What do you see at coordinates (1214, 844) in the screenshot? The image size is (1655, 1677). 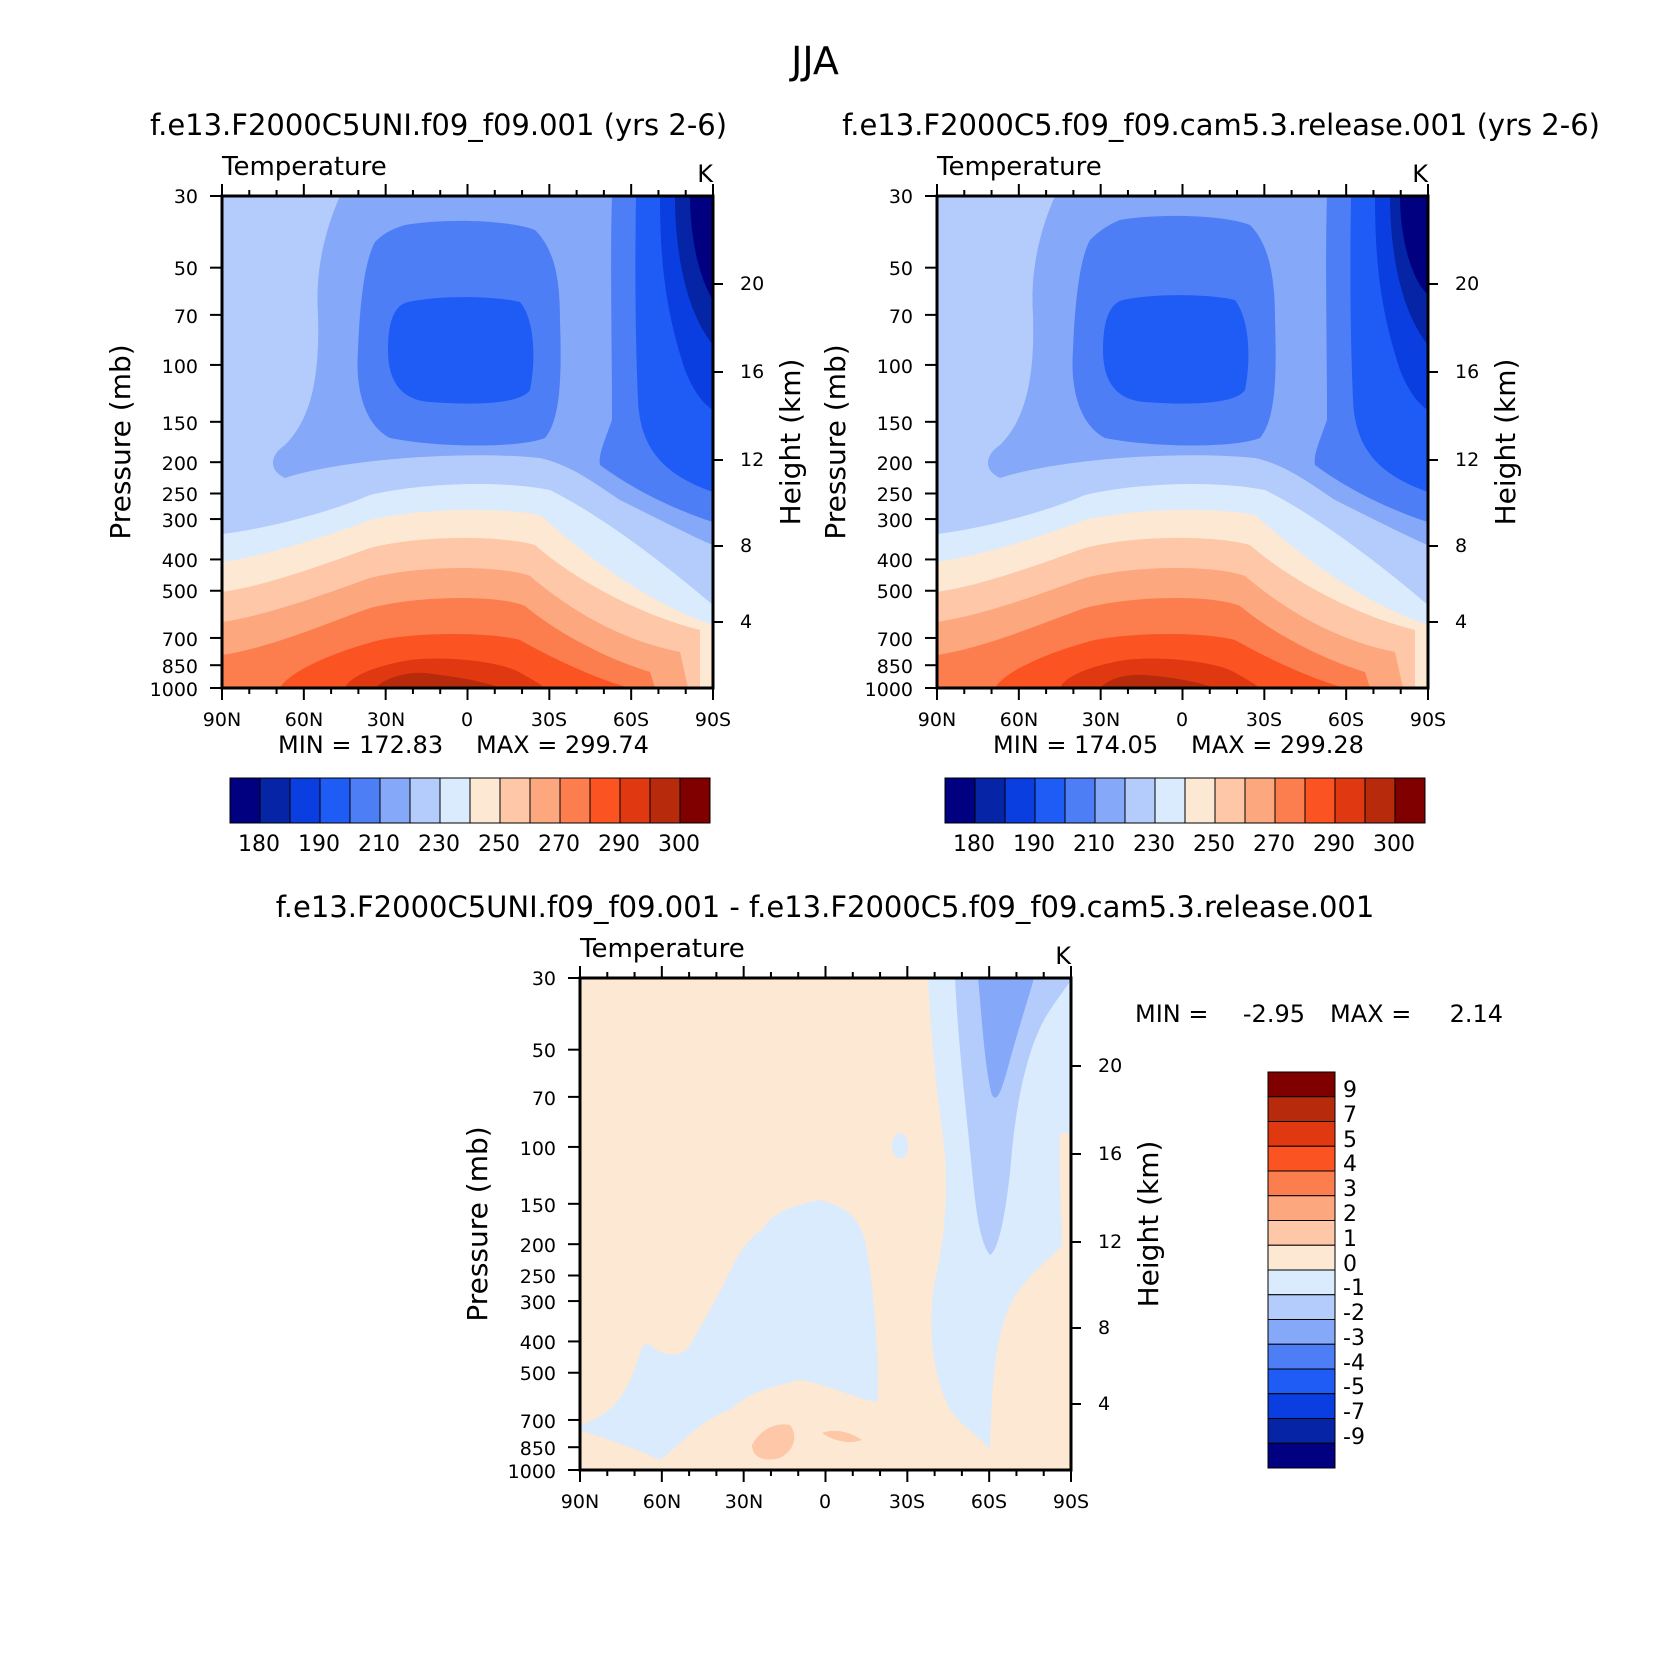 I see `colorbar-label: 250` at bounding box center [1214, 844].